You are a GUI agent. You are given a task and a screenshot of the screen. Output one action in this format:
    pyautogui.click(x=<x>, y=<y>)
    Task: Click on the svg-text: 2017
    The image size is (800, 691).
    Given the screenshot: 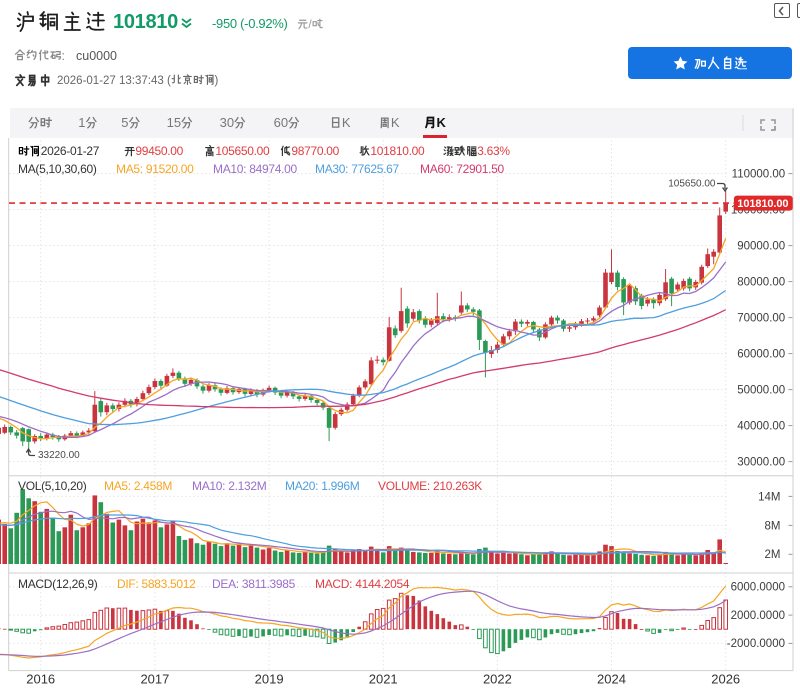 What is the action you would take?
    pyautogui.click(x=154, y=679)
    